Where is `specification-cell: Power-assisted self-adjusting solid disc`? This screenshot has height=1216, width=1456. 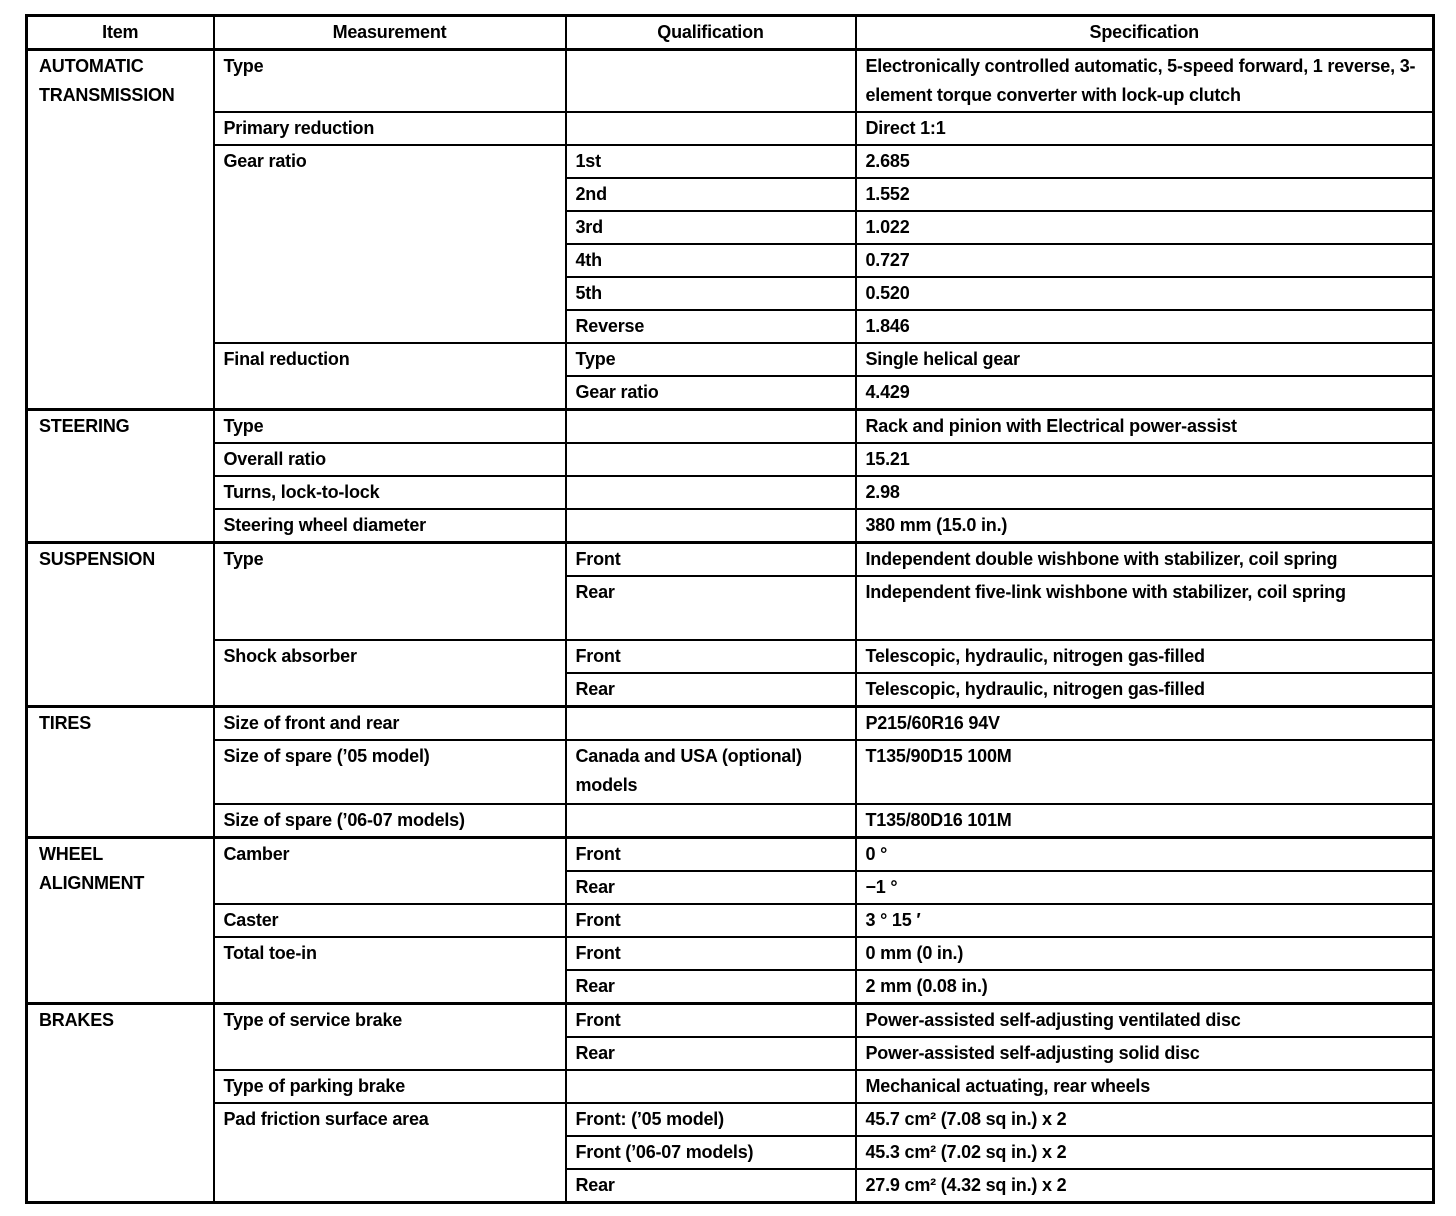
specification-cell: Power-assisted self-adjusting solid disc is located at coordinates (1144, 1053).